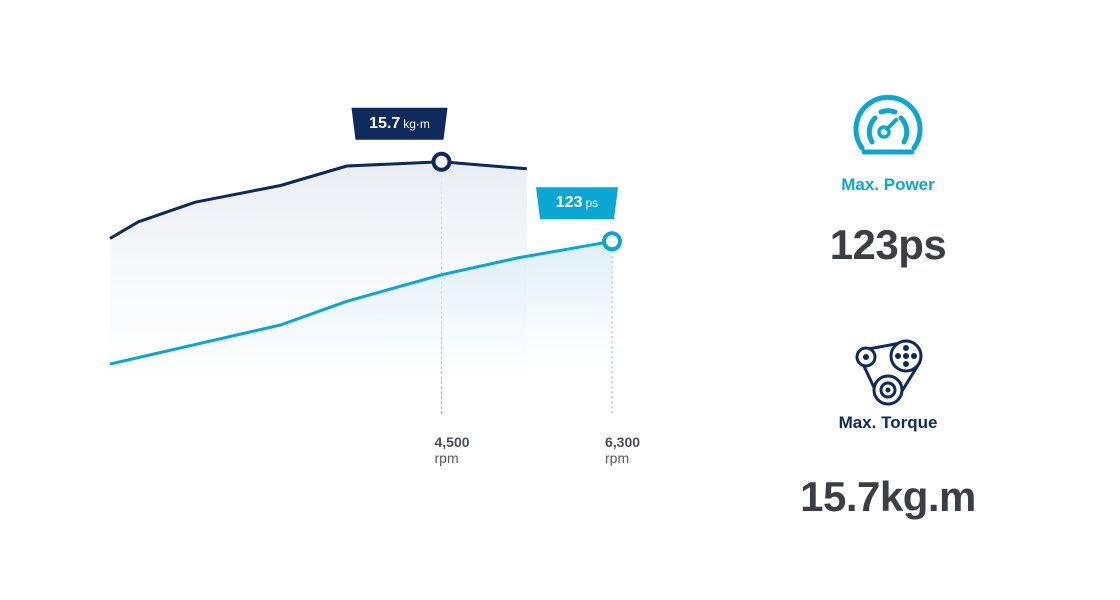 Image resolution: width=1120 pixels, height=600 pixels. What do you see at coordinates (569, 203) in the screenshot?
I see `power-callout-value: 123` at bounding box center [569, 203].